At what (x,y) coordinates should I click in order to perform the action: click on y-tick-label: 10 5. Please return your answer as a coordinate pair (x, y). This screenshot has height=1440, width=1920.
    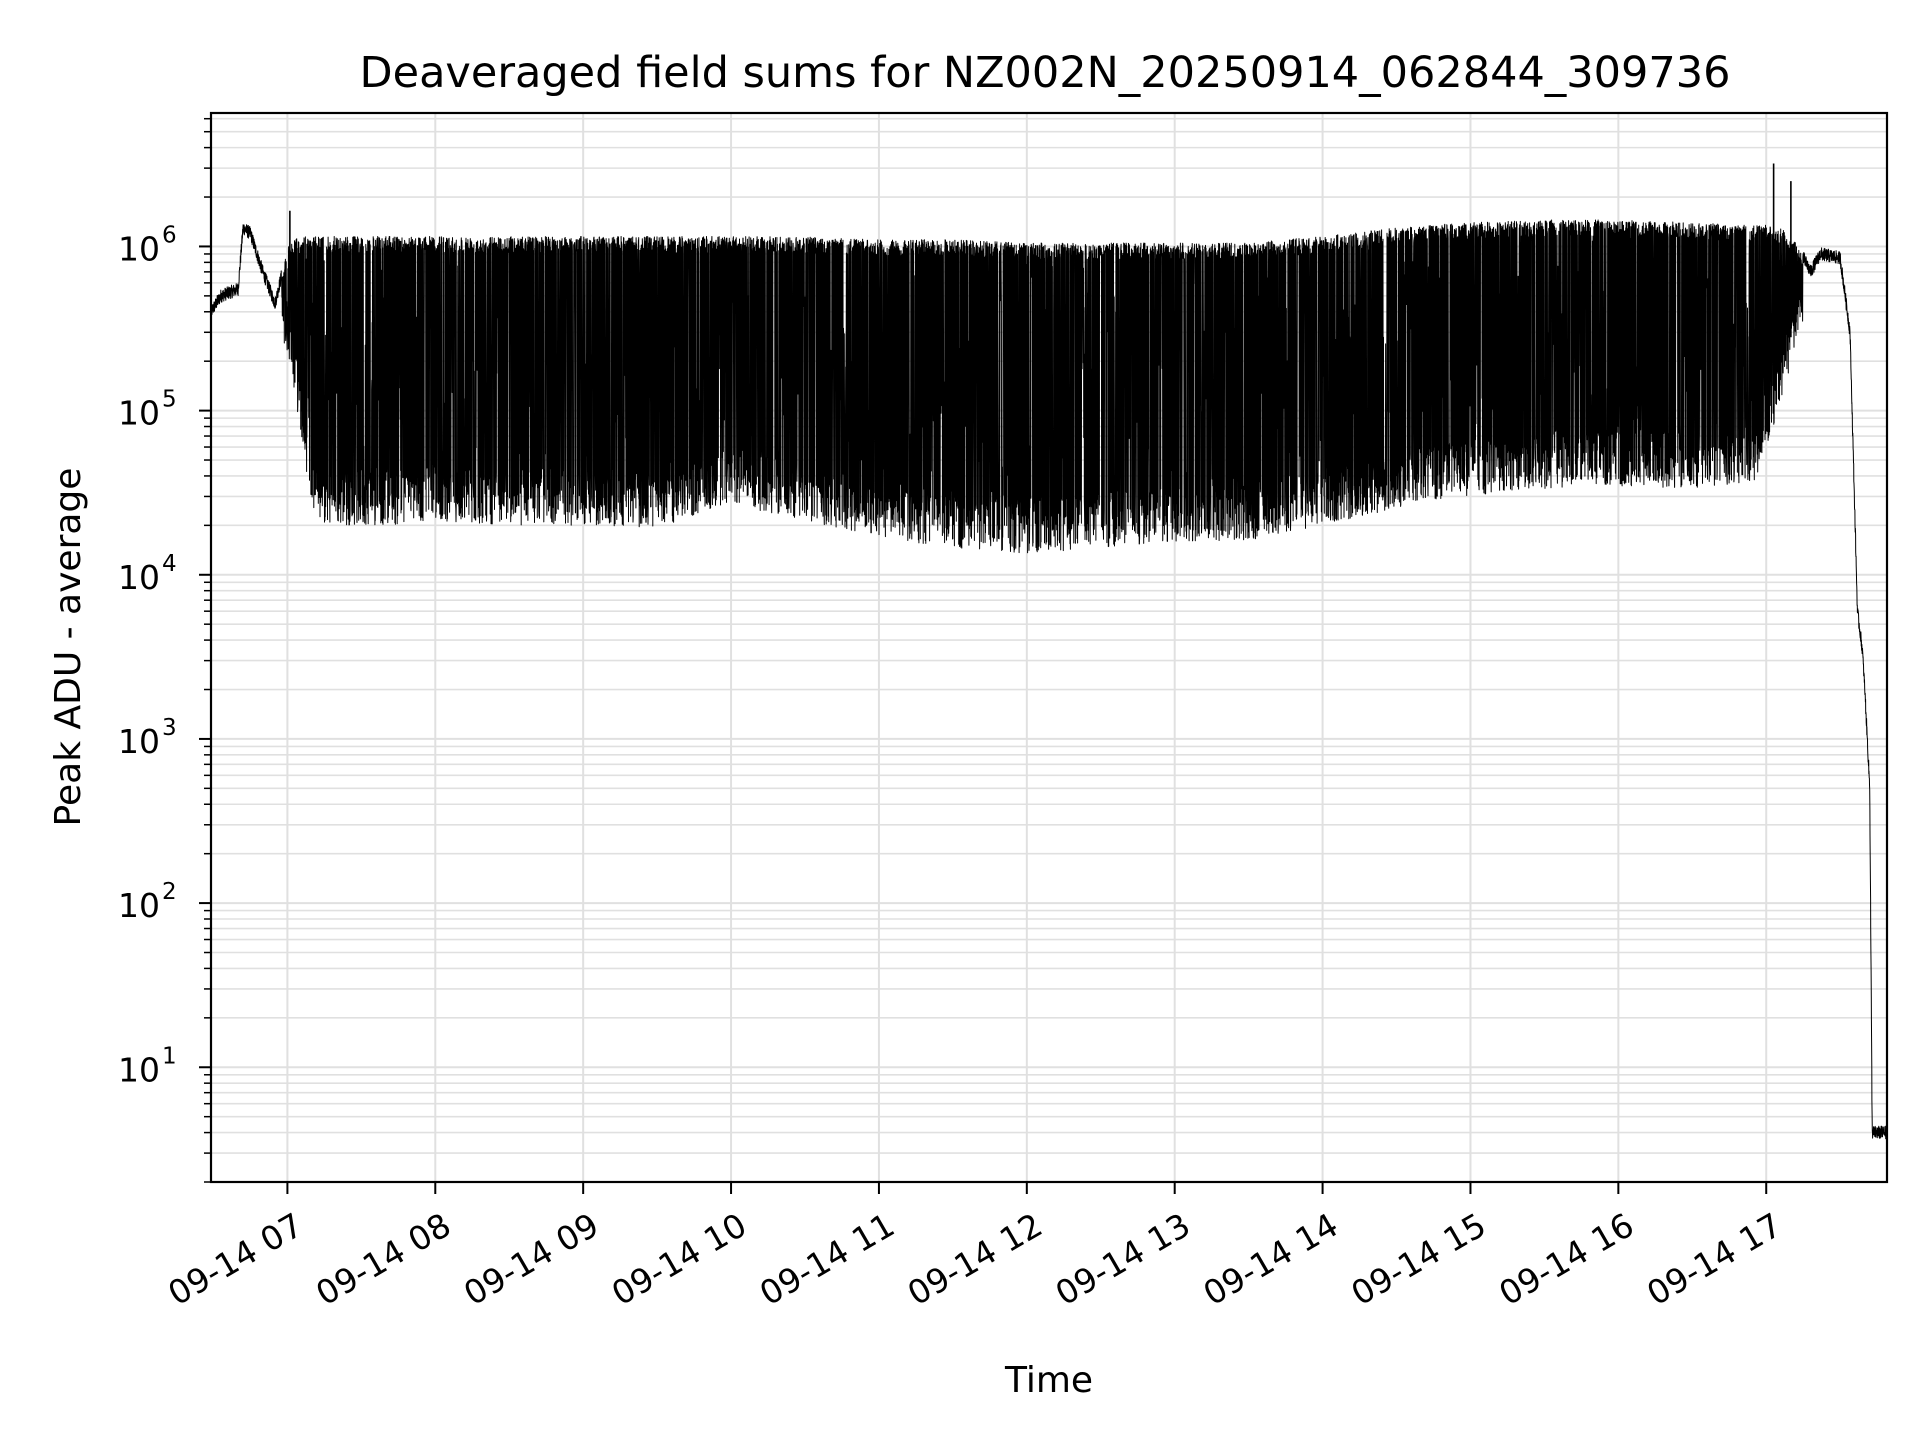
    Looking at the image, I should click on (147, 410).